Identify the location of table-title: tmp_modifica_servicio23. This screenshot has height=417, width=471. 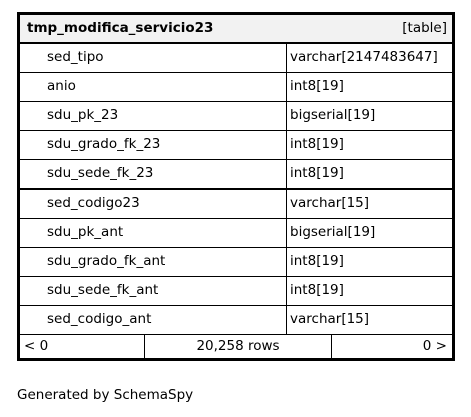
(120, 28).